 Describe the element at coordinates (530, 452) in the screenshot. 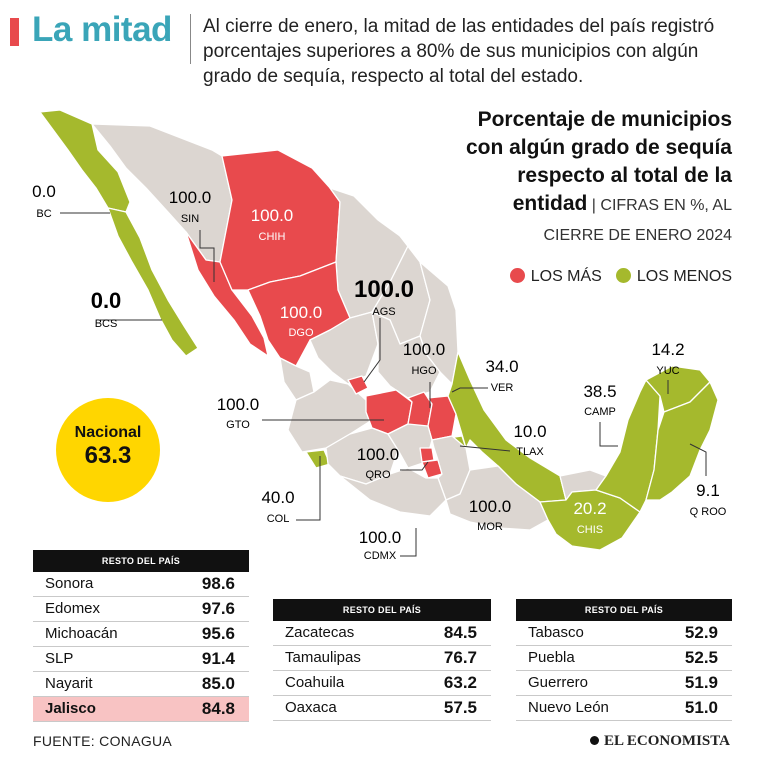

I see `map-label-tlax-code: TLAX` at that location.